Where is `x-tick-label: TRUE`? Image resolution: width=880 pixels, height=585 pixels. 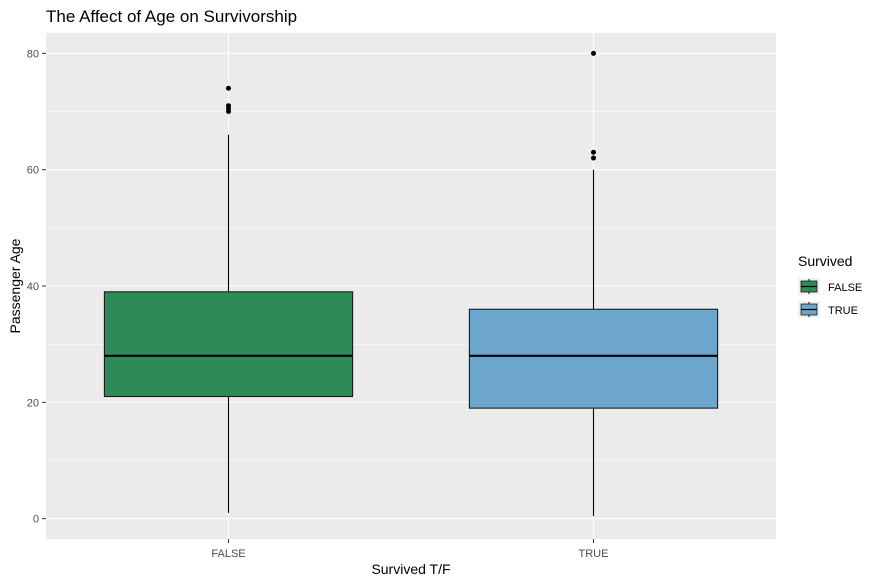
x-tick-label: TRUE is located at coordinates (594, 554).